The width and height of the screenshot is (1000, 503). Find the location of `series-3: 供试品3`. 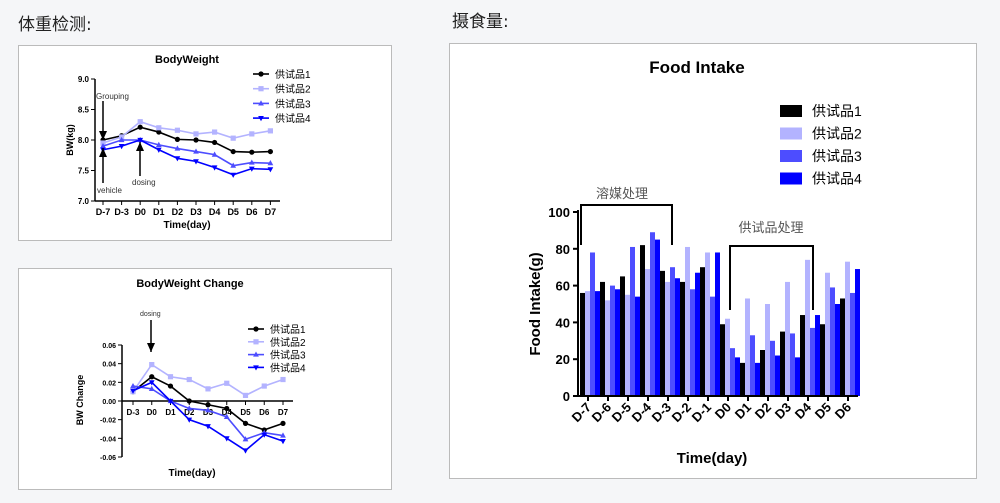

series-3: 供试品3 is located at coordinates (205, 132).